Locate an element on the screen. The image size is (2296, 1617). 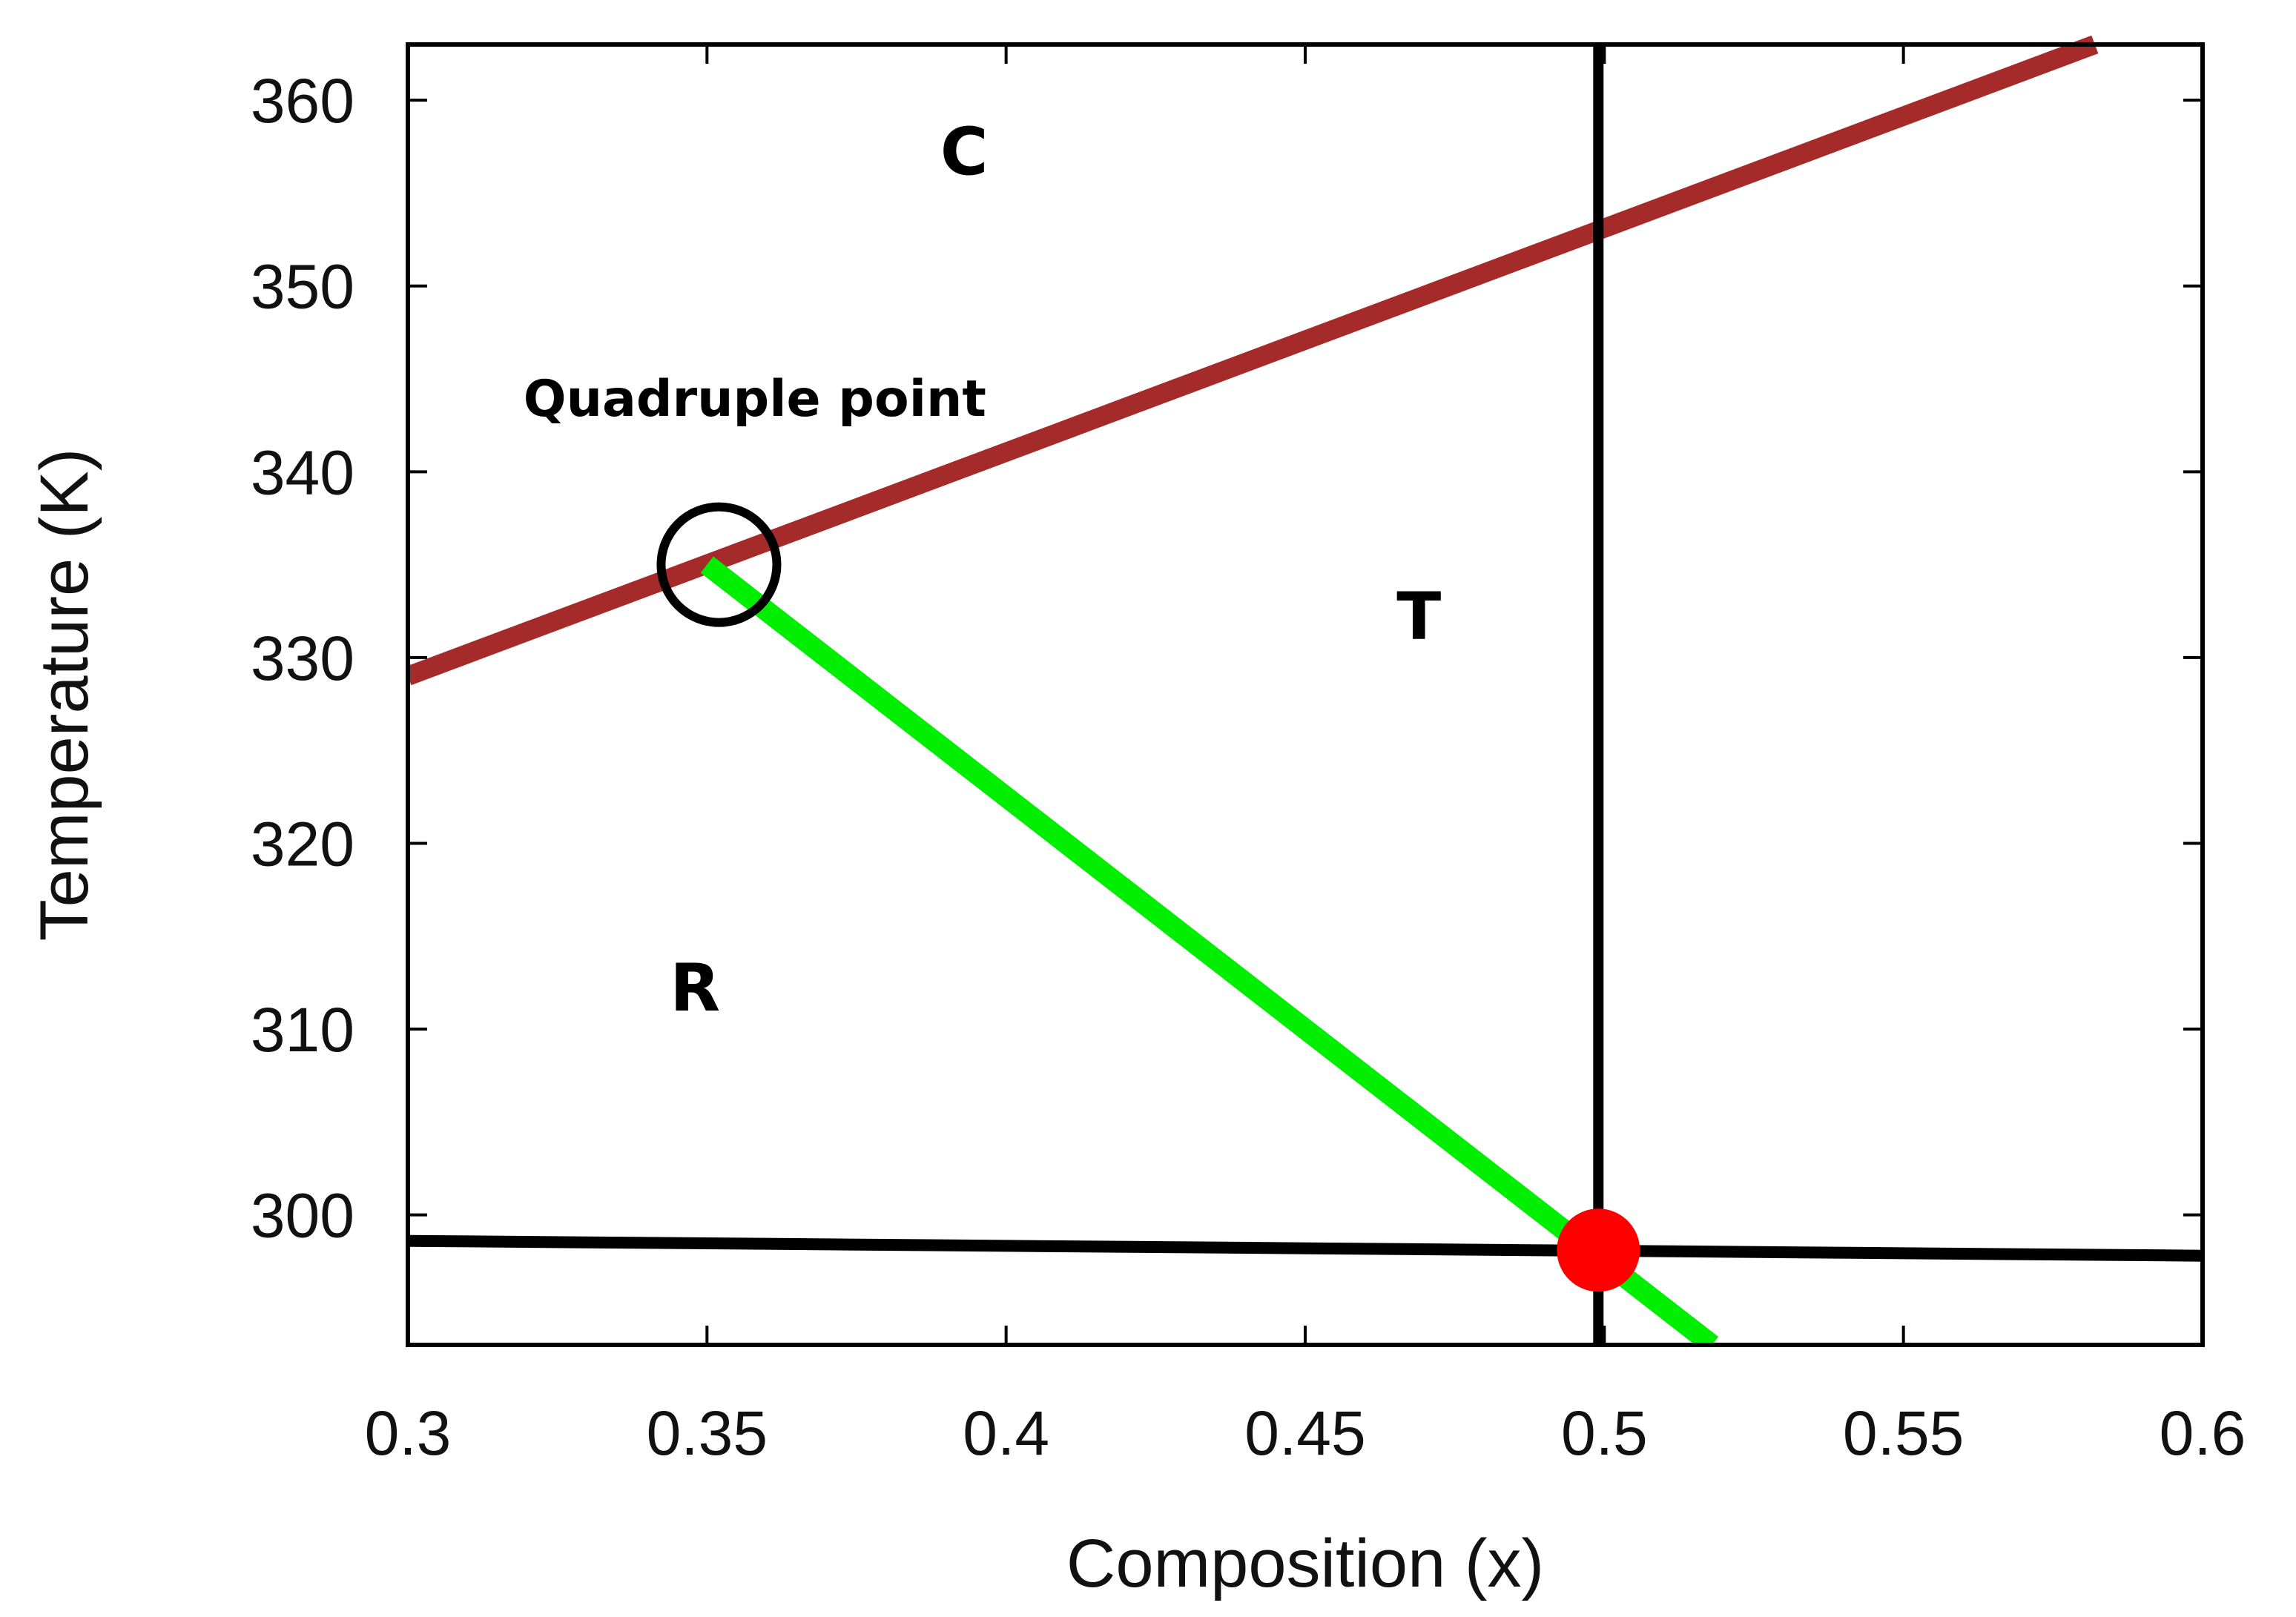
x-tick-label: 0.4 is located at coordinates (1006, 1433).